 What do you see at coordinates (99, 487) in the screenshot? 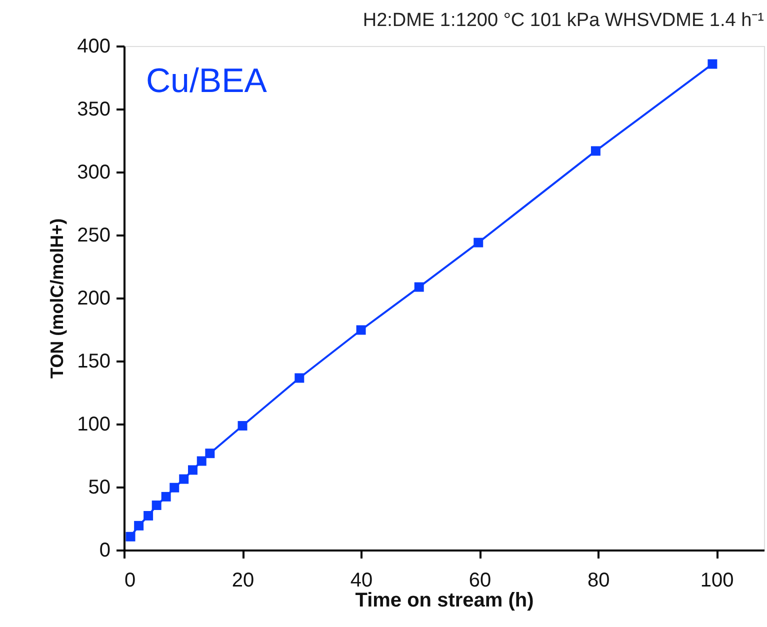
I see `y-tick-label: 50` at bounding box center [99, 487].